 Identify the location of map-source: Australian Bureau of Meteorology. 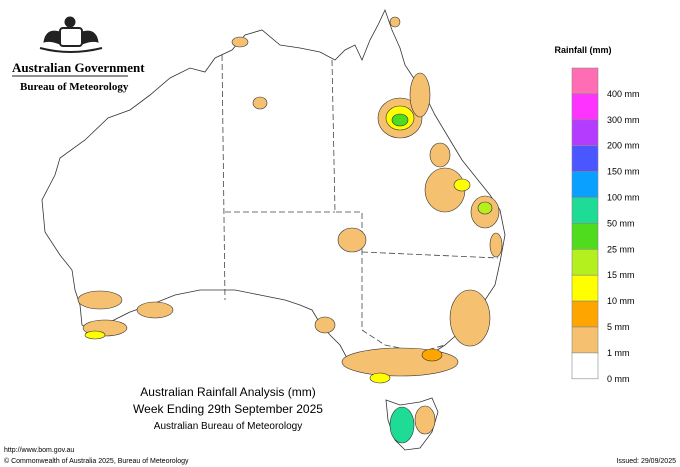
(228, 426).